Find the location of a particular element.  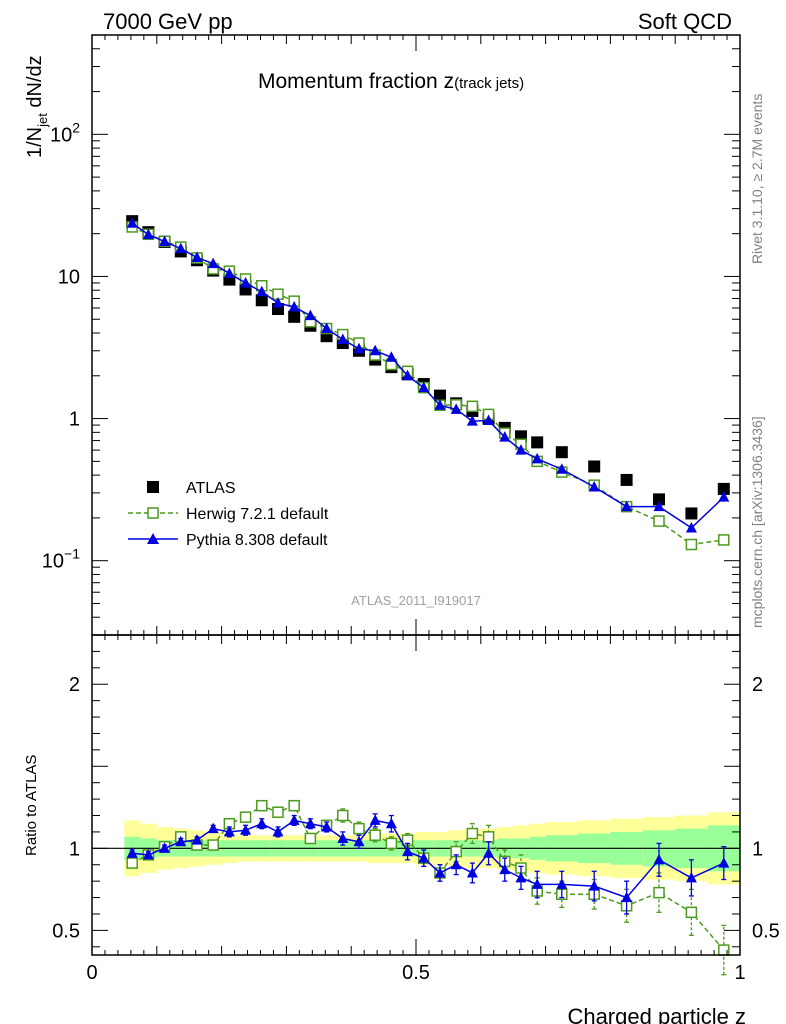

y-tick-label: 1 is located at coordinates (74, 420).